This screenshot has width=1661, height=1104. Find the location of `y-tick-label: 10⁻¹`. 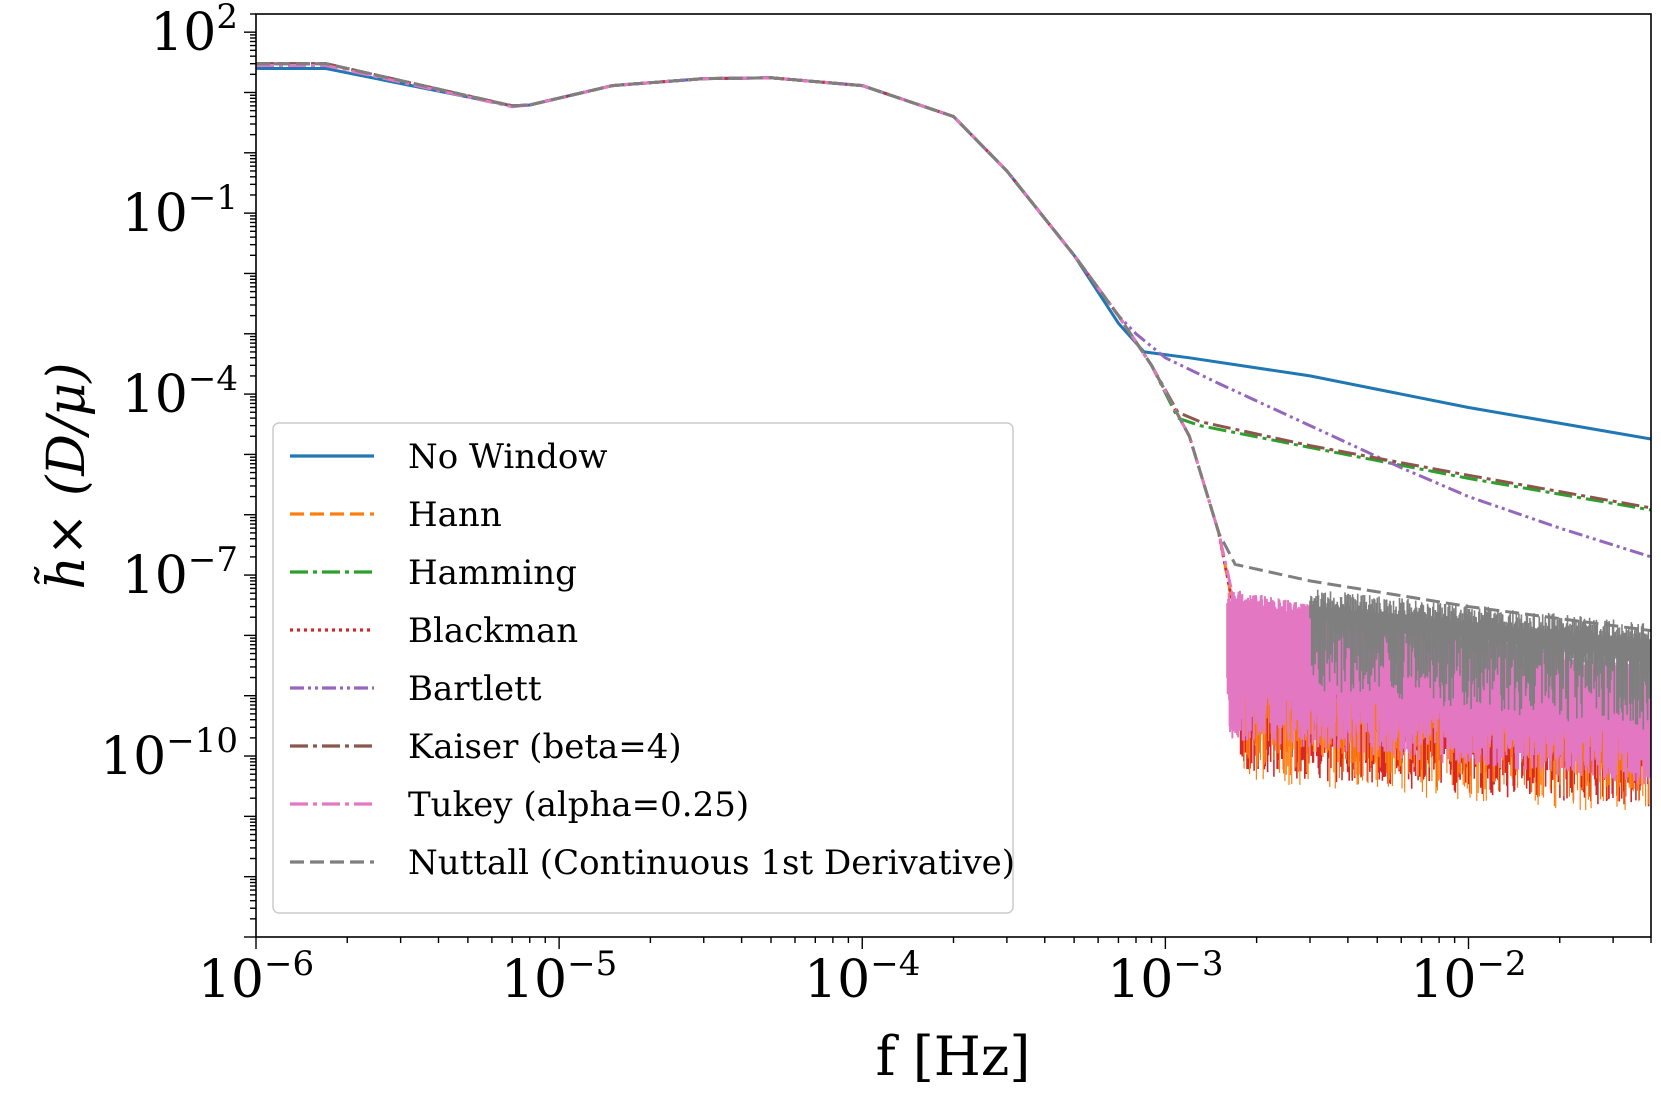

y-tick-label: 10⁻¹ is located at coordinates (180, 211).